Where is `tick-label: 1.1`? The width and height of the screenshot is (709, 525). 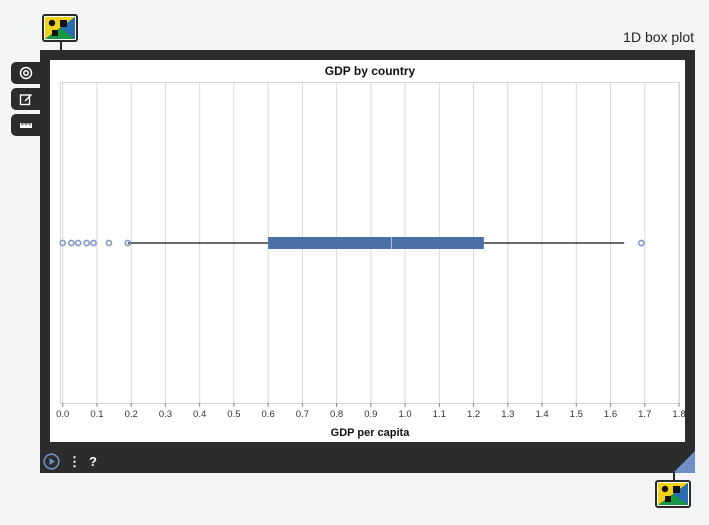
tick-label: 1.1 is located at coordinates (439, 414).